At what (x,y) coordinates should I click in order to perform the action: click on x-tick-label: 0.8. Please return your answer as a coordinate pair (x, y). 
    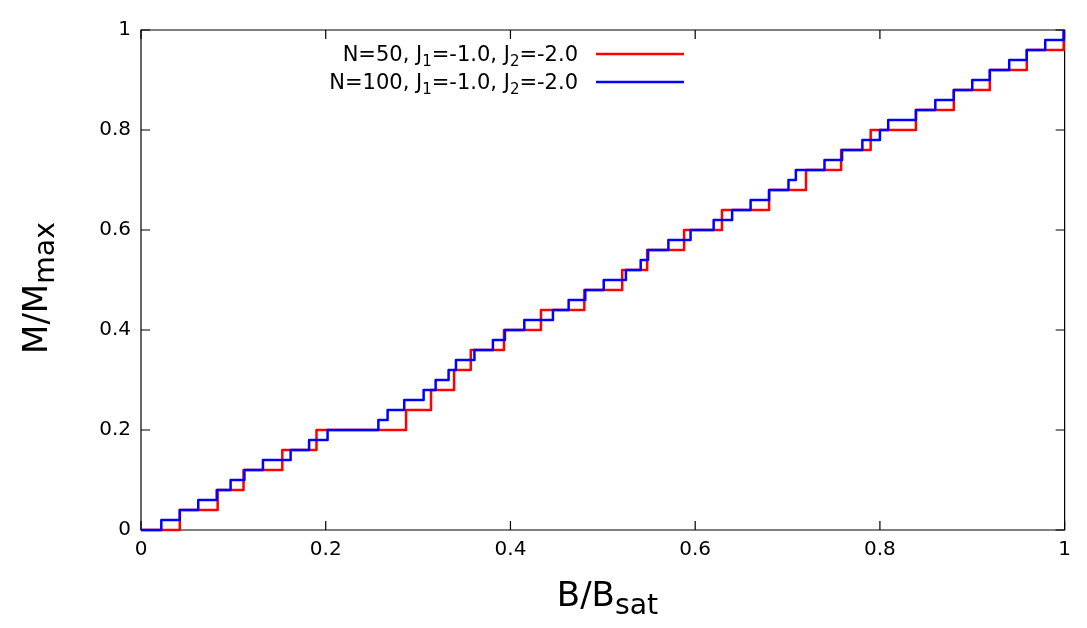
    Looking at the image, I should click on (880, 548).